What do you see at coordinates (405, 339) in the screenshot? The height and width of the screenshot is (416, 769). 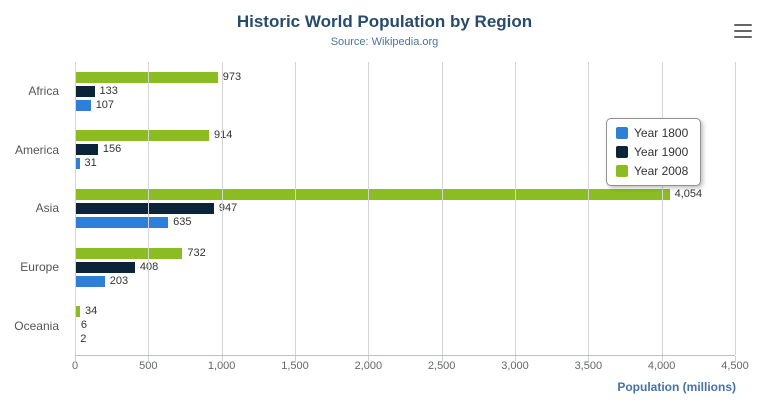 I see `bar-row: 2` at bounding box center [405, 339].